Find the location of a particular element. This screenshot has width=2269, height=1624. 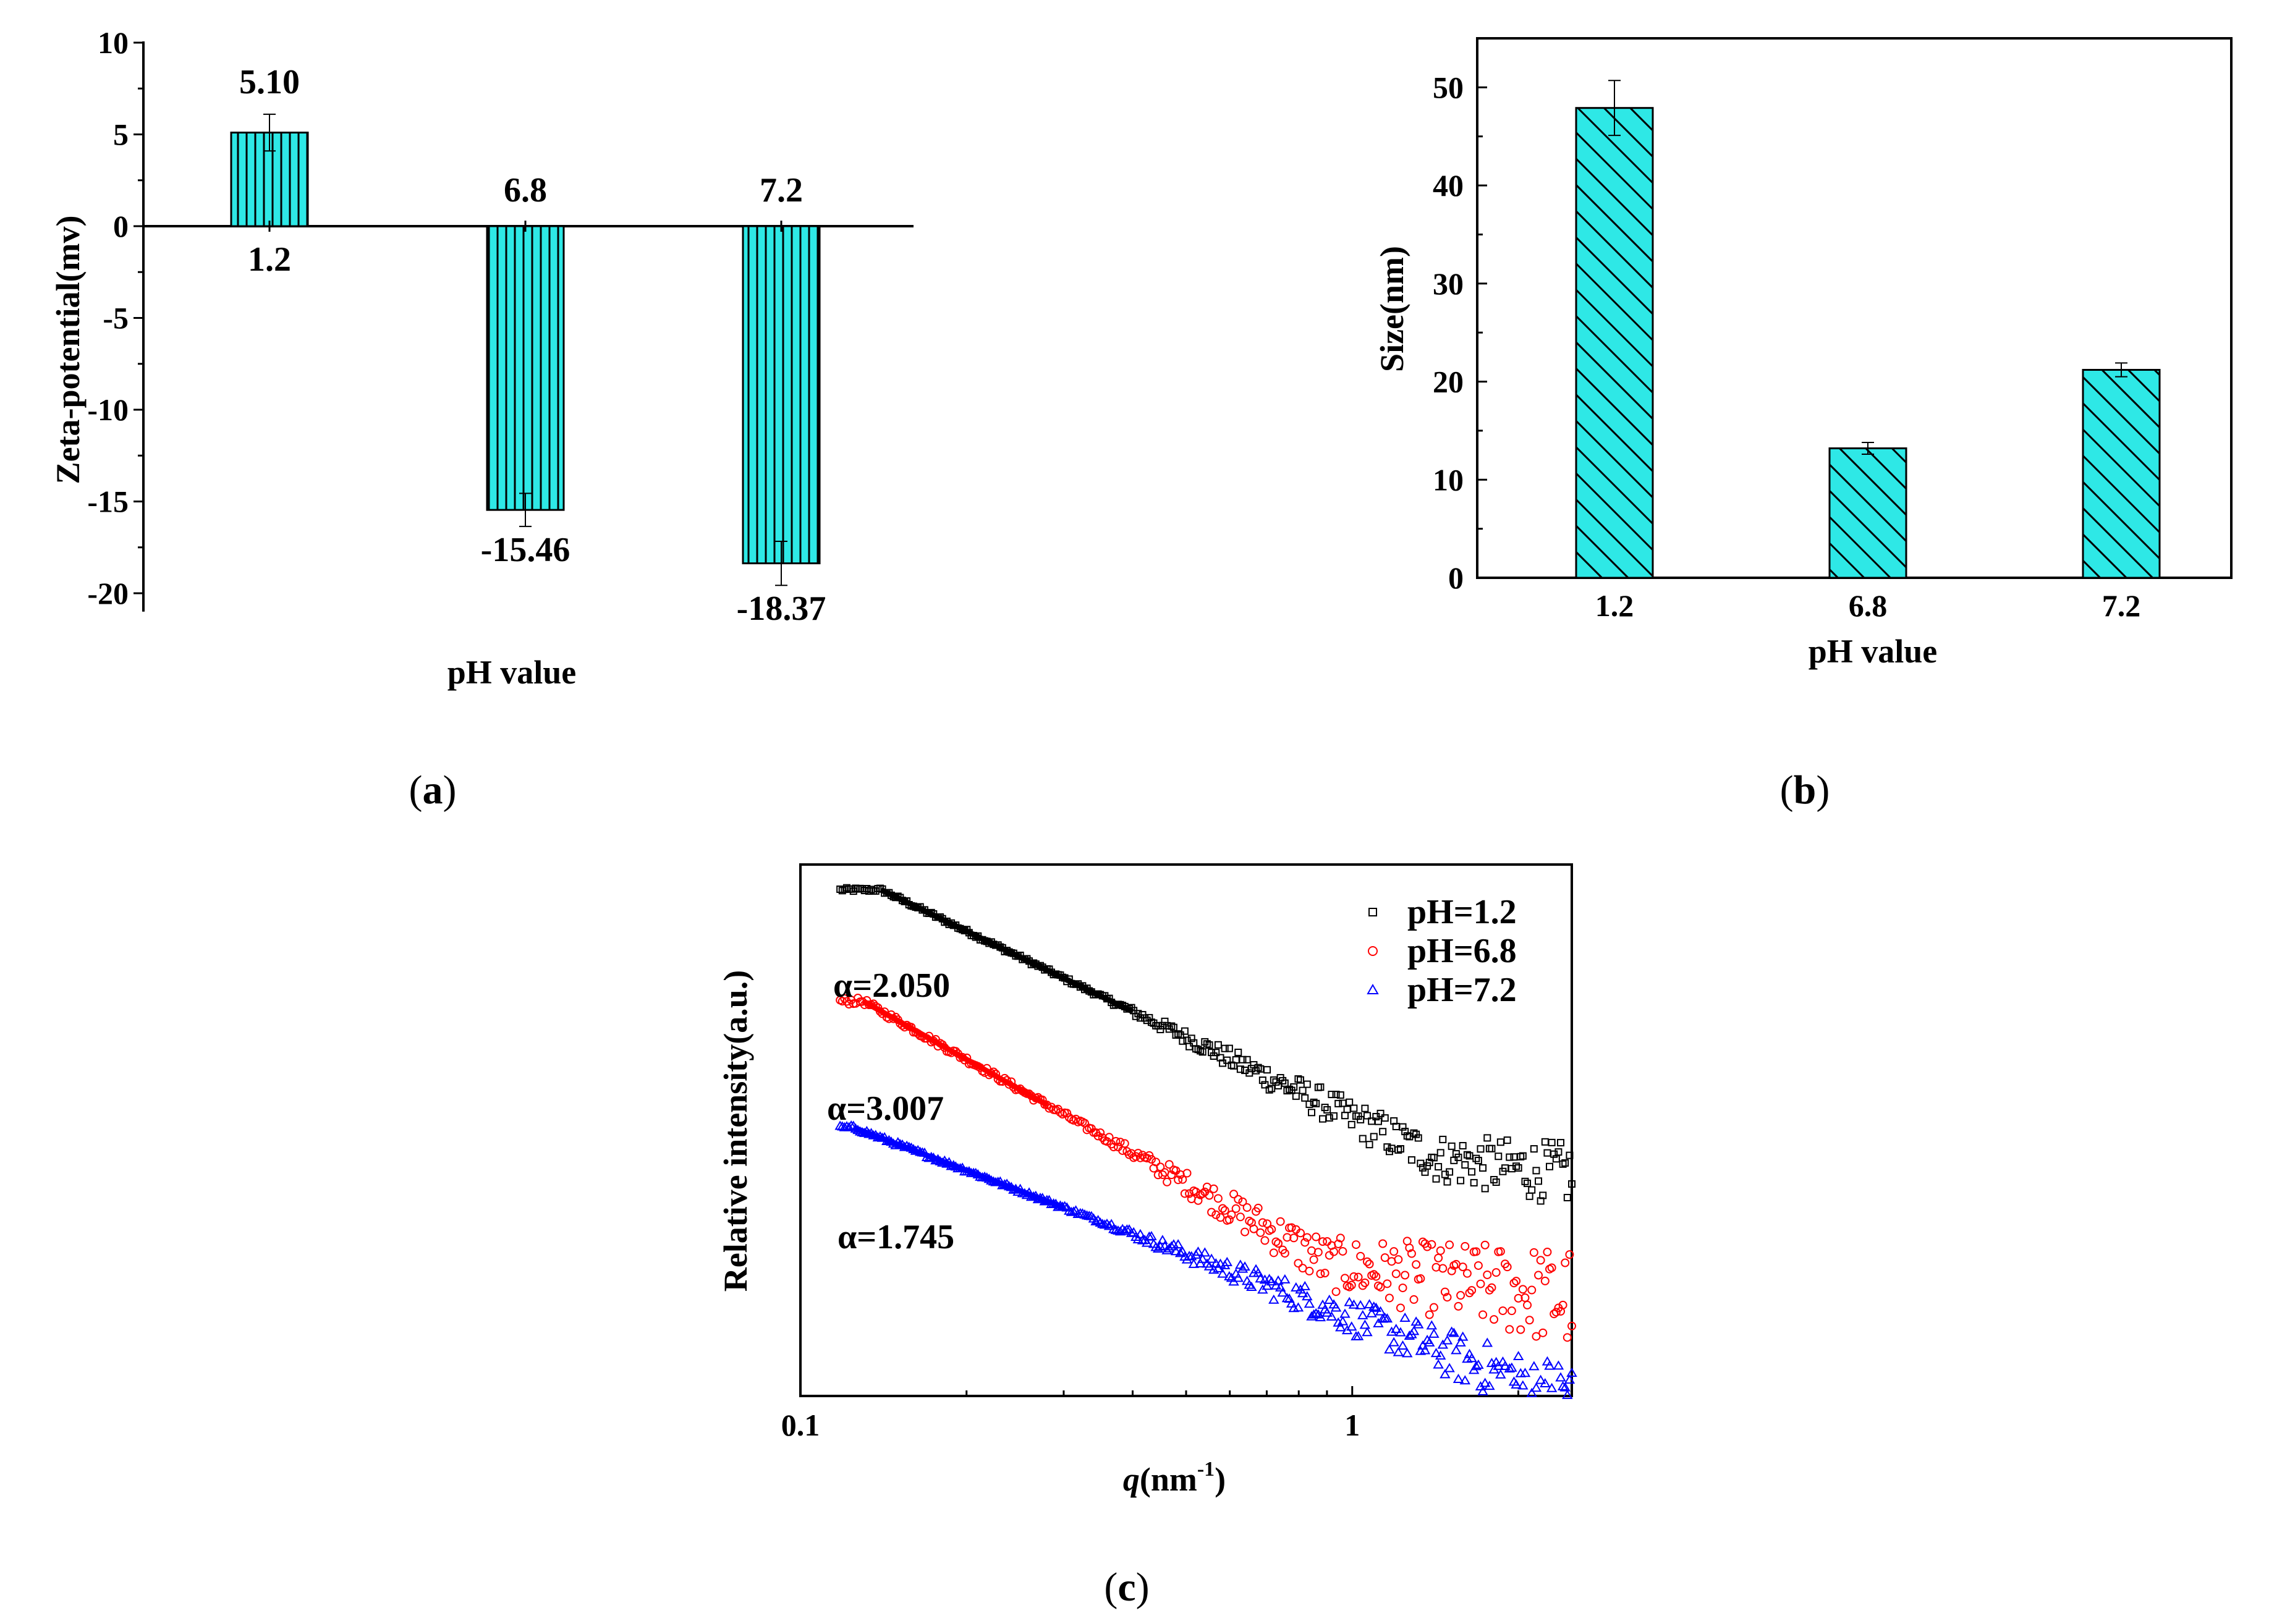

panel-label-a-letter: a is located at coordinates (433, 790).